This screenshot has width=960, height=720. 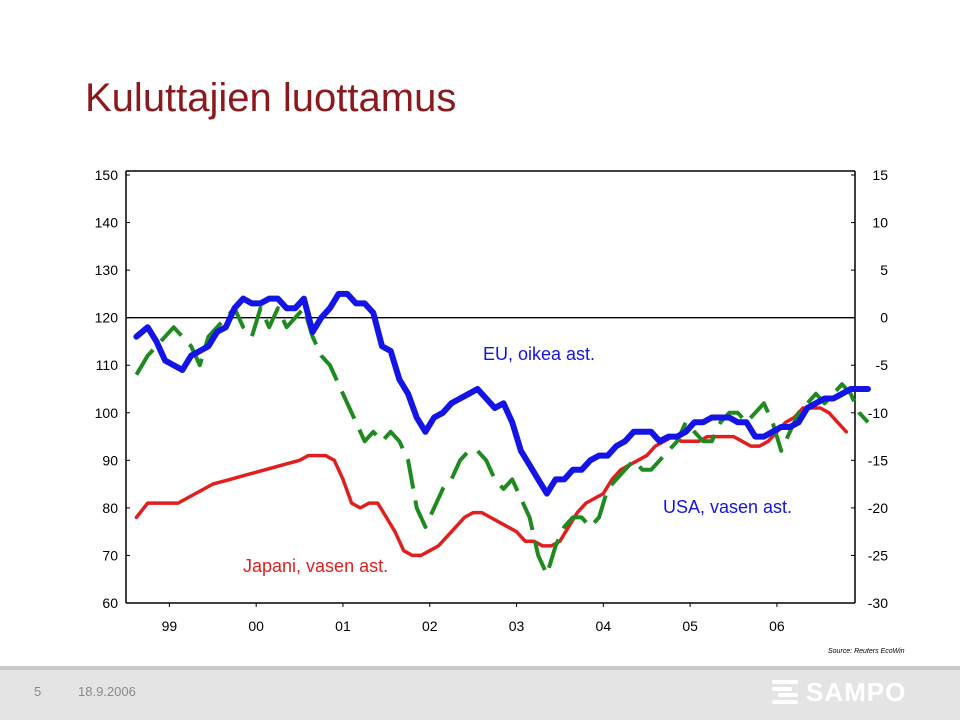 I want to click on left-tick-label: 130, so click(x=107, y=270).